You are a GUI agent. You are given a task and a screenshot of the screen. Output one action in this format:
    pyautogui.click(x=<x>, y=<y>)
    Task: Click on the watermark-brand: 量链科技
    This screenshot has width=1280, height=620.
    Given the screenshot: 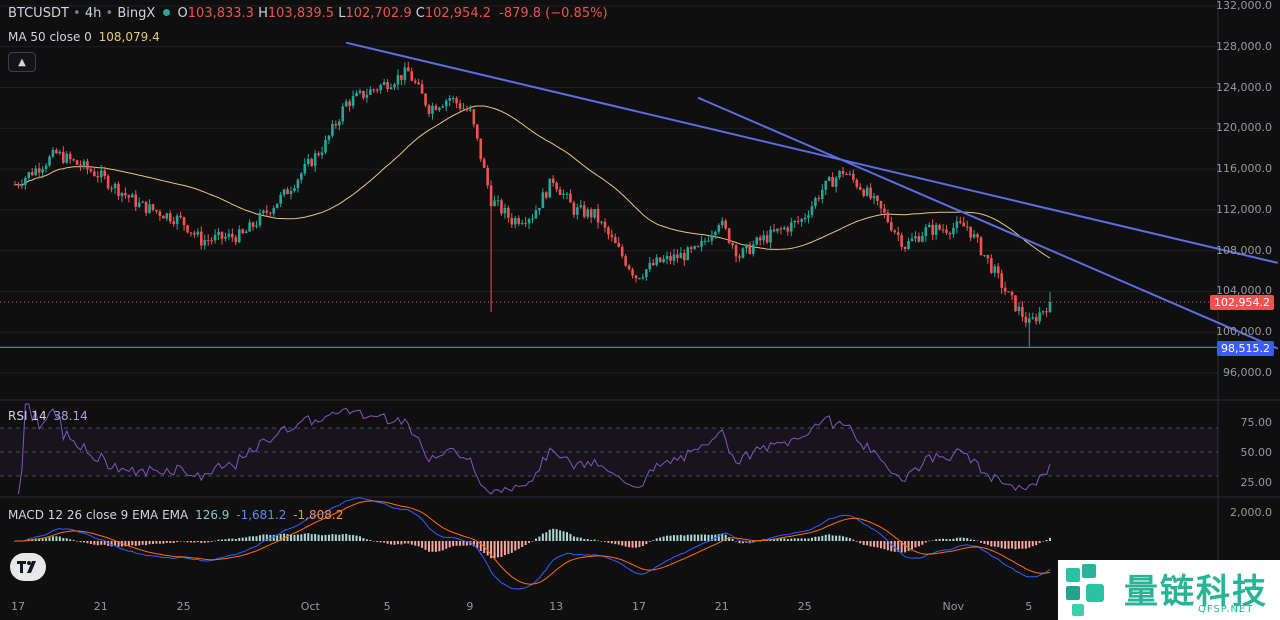 What is the action you would take?
    pyautogui.click(x=1196, y=592)
    